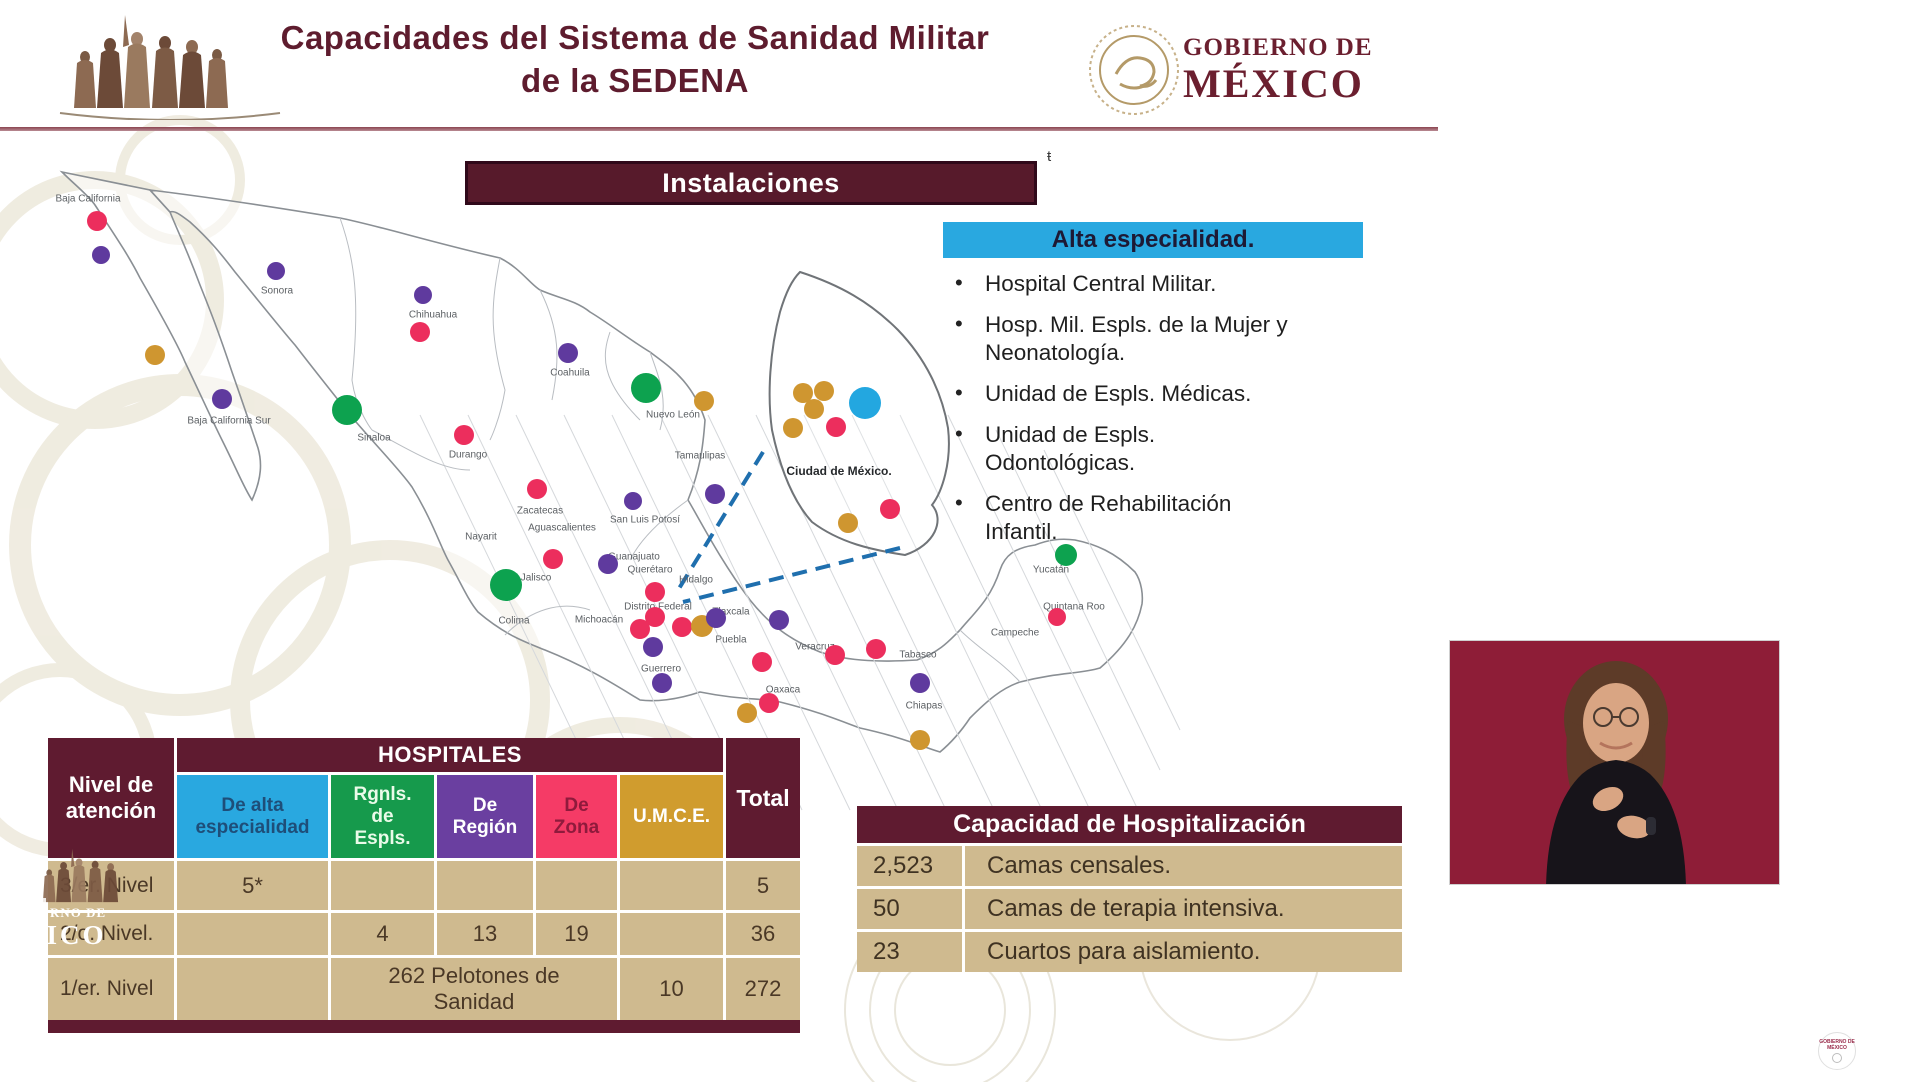 The height and width of the screenshot is (1082, 1920). Describe the element at coordinates (815, 647) in the screenshot. I see `state-label: Veracruz` at that location.